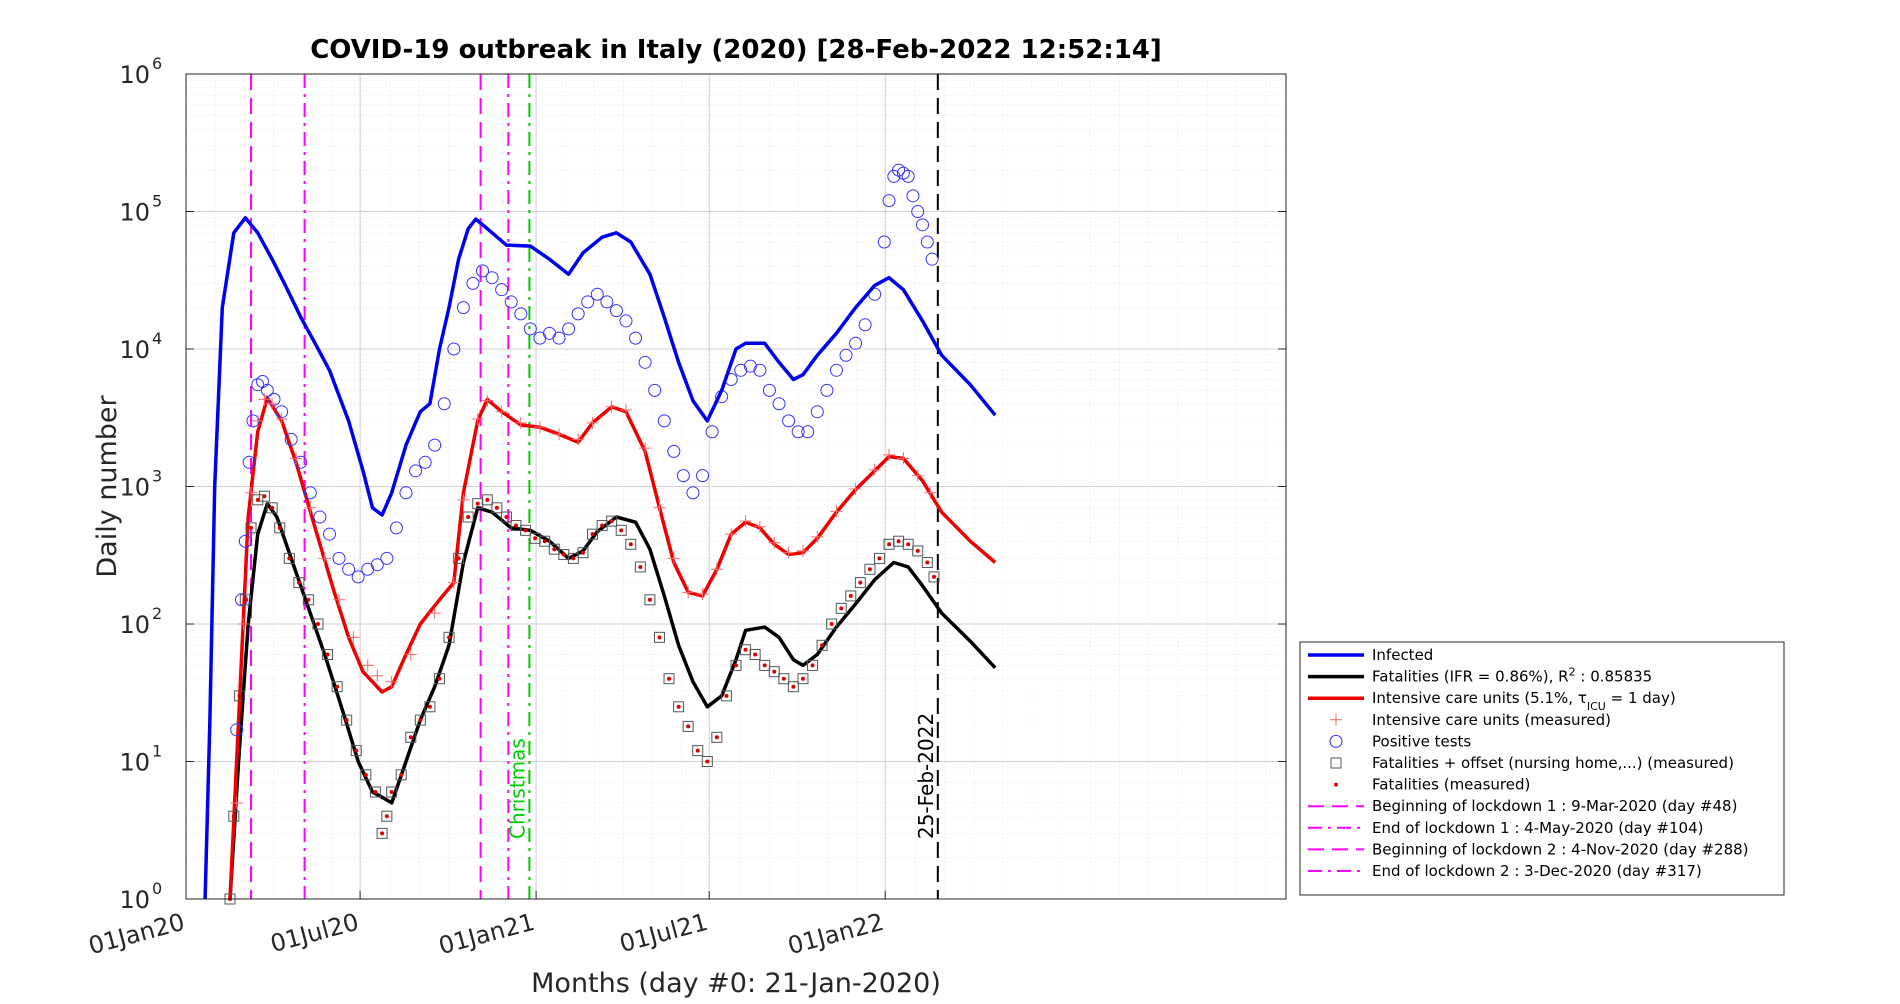  What do you see at coordinates (1572, 671) in the screenshot?
I see `legend-text-part: 2` at bounding box center [1572, 671].